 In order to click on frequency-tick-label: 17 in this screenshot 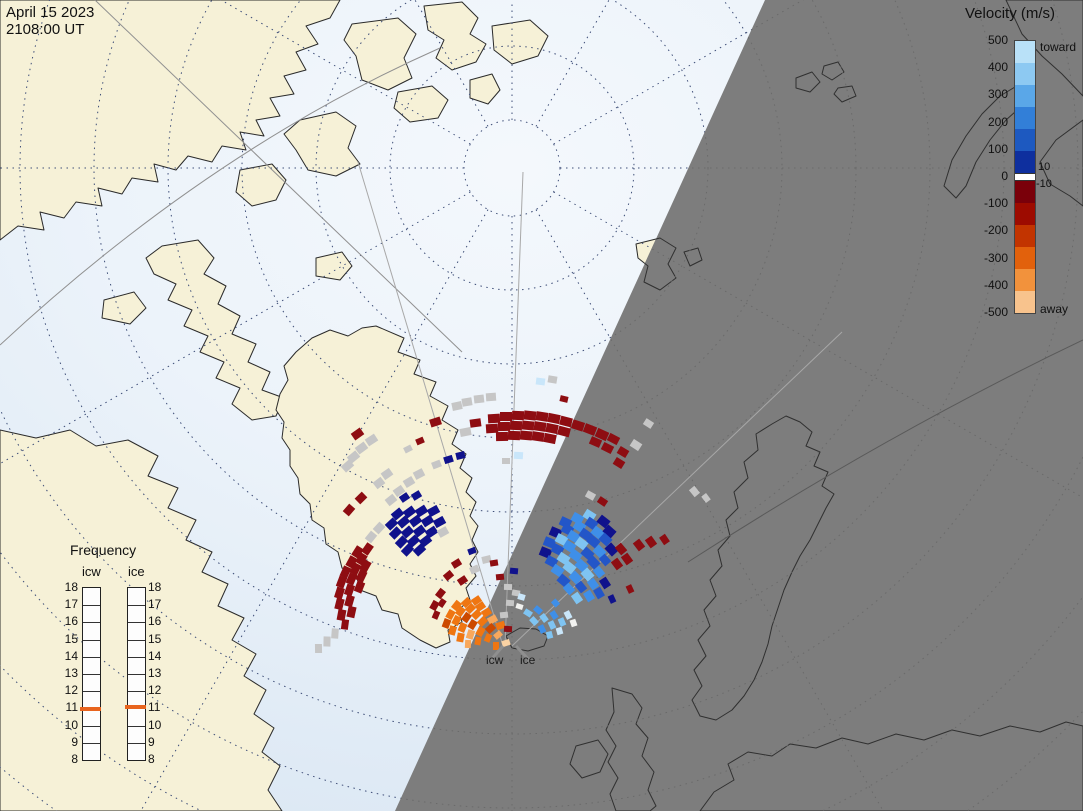, I will do `click(71, 604)`.